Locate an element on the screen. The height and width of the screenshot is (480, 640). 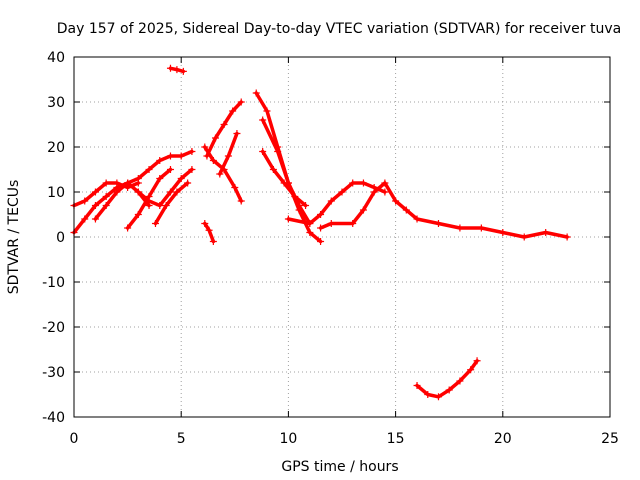
y-tick-label: 40 is located at coordinates (56, 58).